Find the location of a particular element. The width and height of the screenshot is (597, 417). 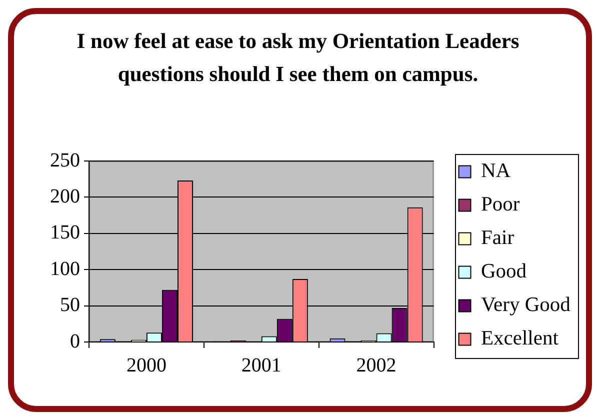

y-tick-label: 150 is located at coordinates (65, 233).